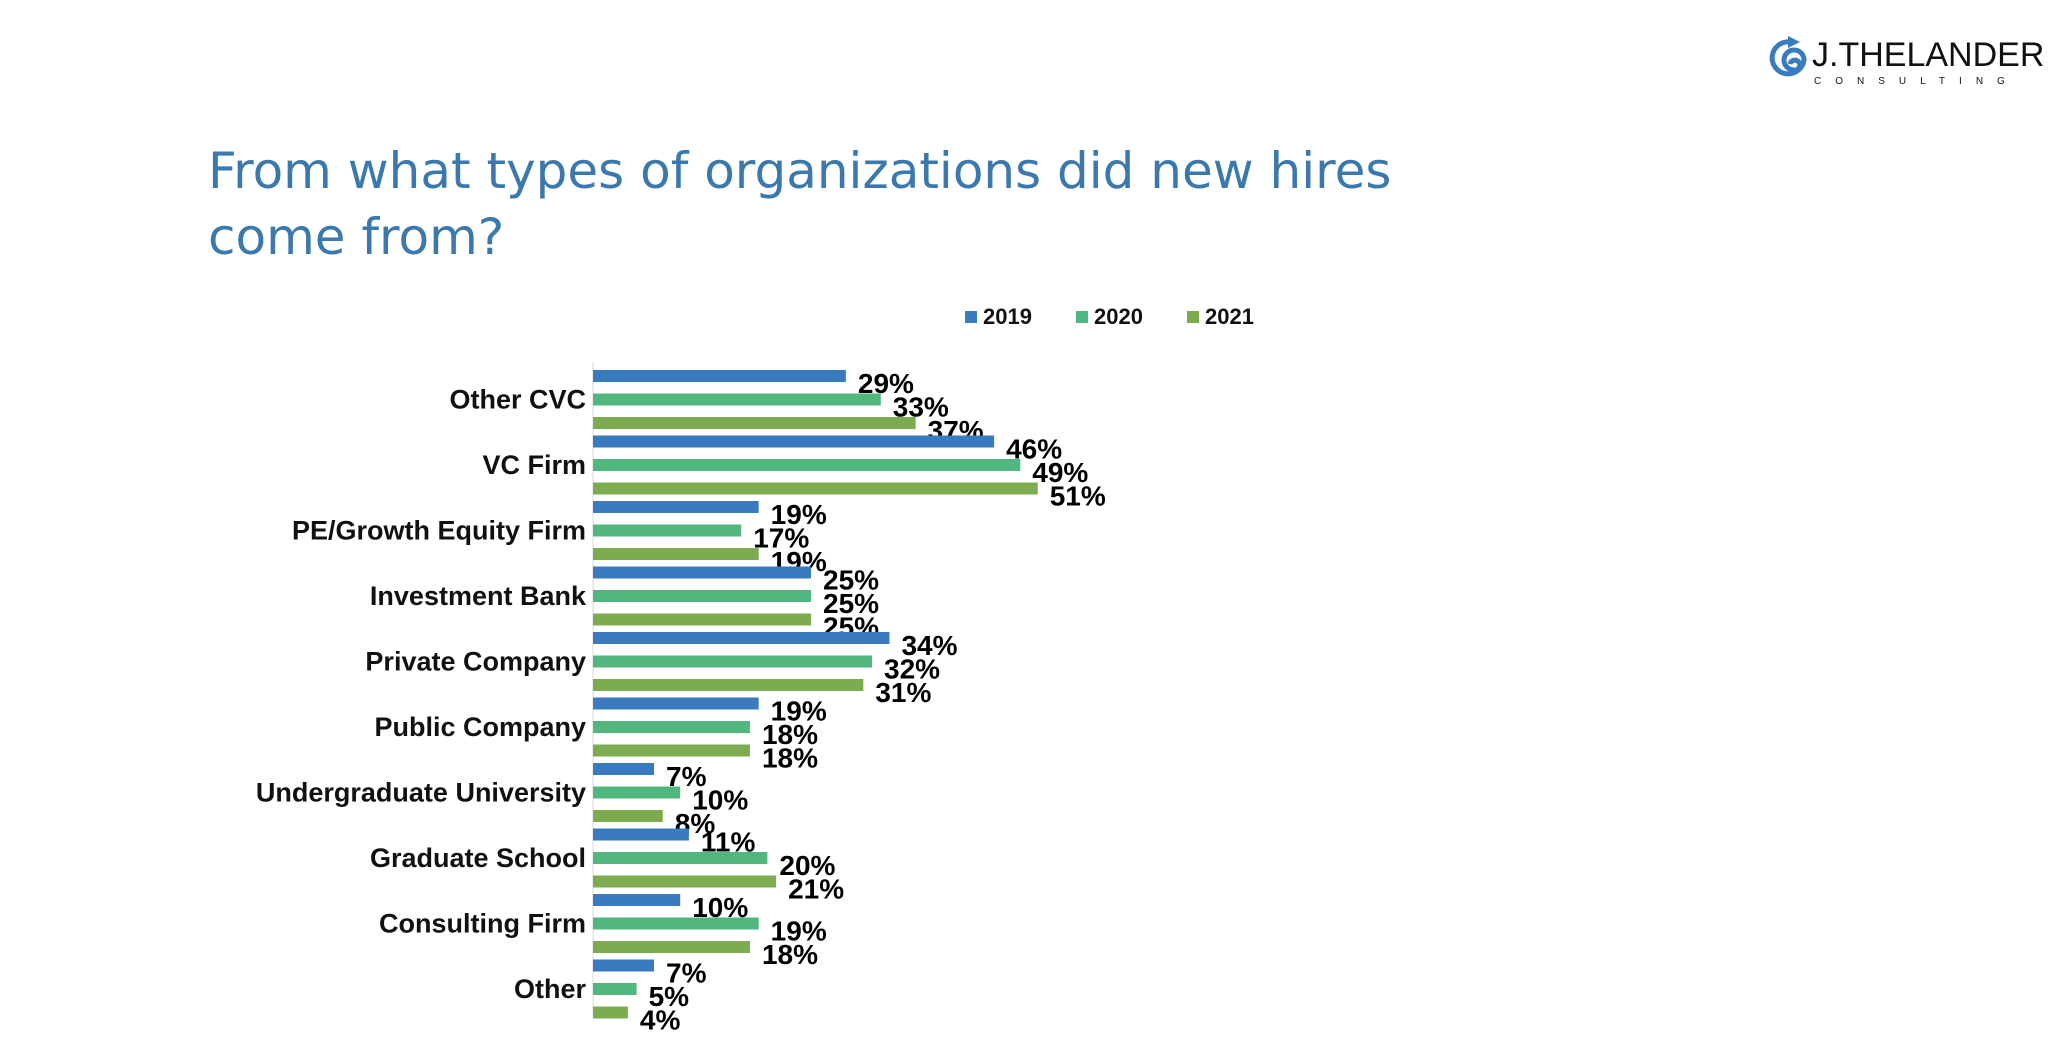  What do you see at coordinates (669, 996) in the screenshot?
I see `data-label-2020: 5%` at bounding box center [669, 996].